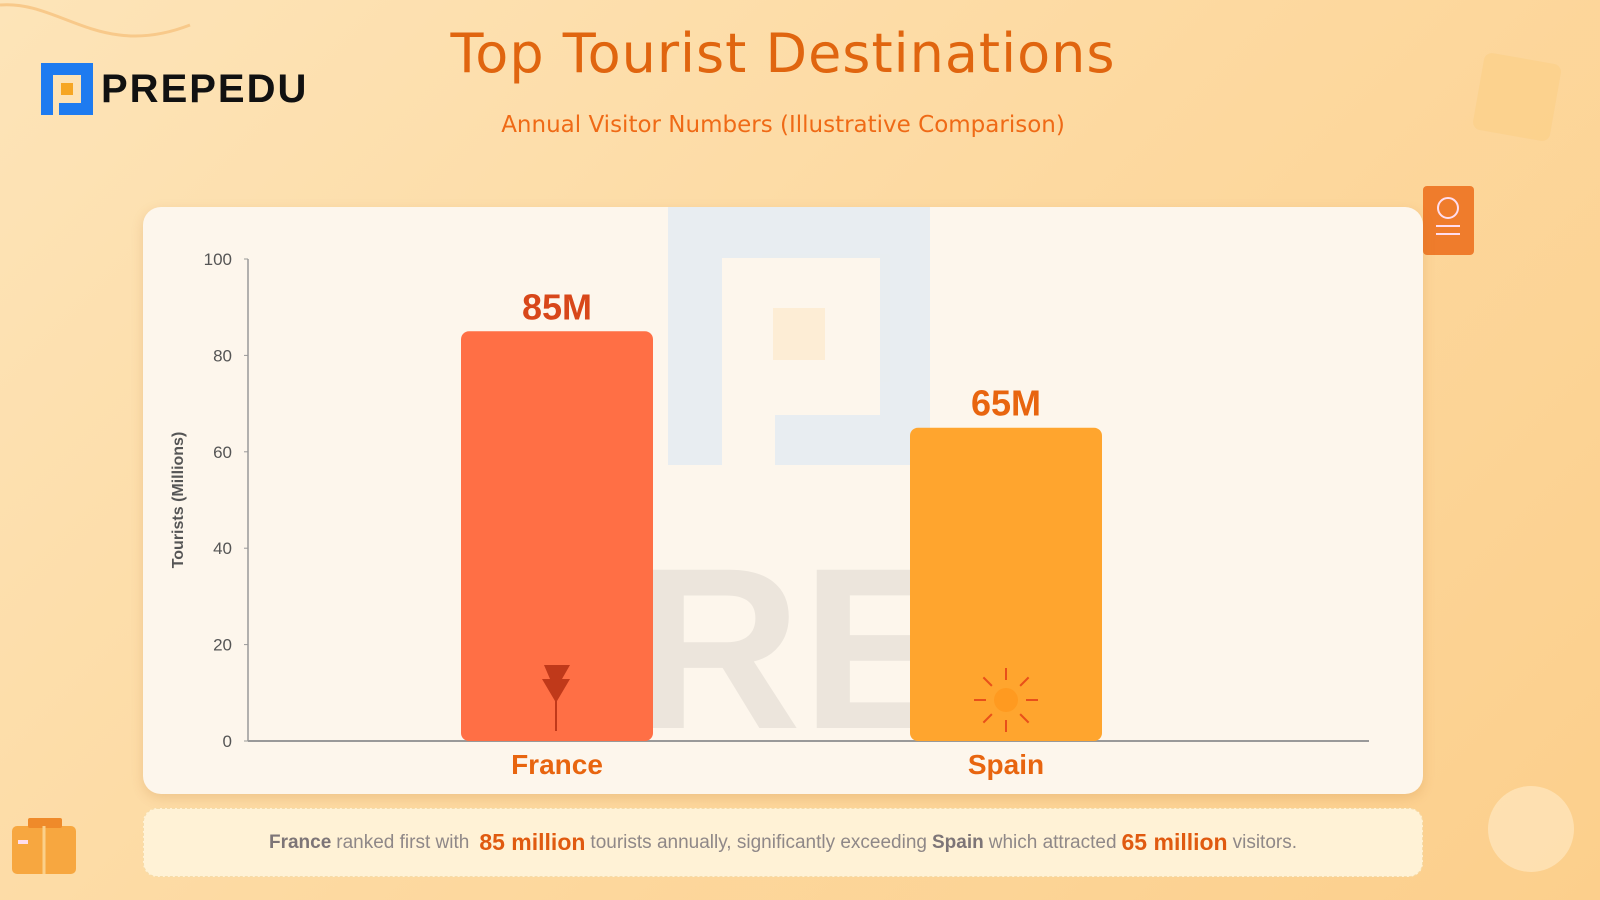 The height and width of the screenshot is (900, 1600). What do you see at coordinates (1052, 842) in the screenshot?
I see `caption-text: which attracted` at bounding box center [1052, 842].